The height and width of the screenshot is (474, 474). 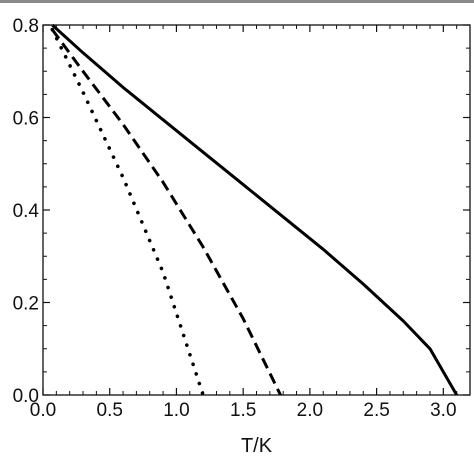 What do you see at coordinates (376, 410) in the screenshot?
I see `x-tick-label: 2.5` at bounding box center [376, 410].